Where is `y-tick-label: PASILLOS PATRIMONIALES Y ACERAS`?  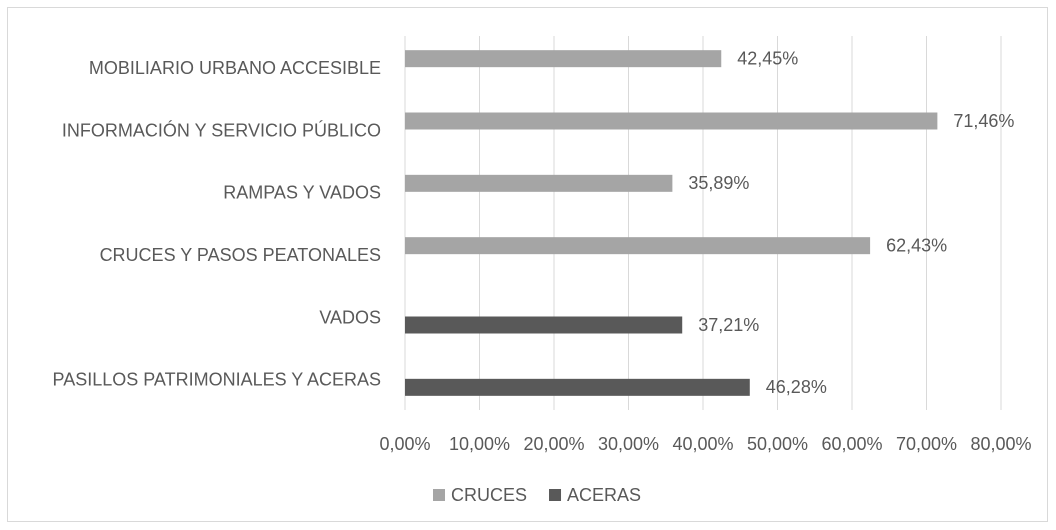
y-tick-label: PASILLOS PATRIMONIALES Y ACERAS is located at coordinates (217, 380).